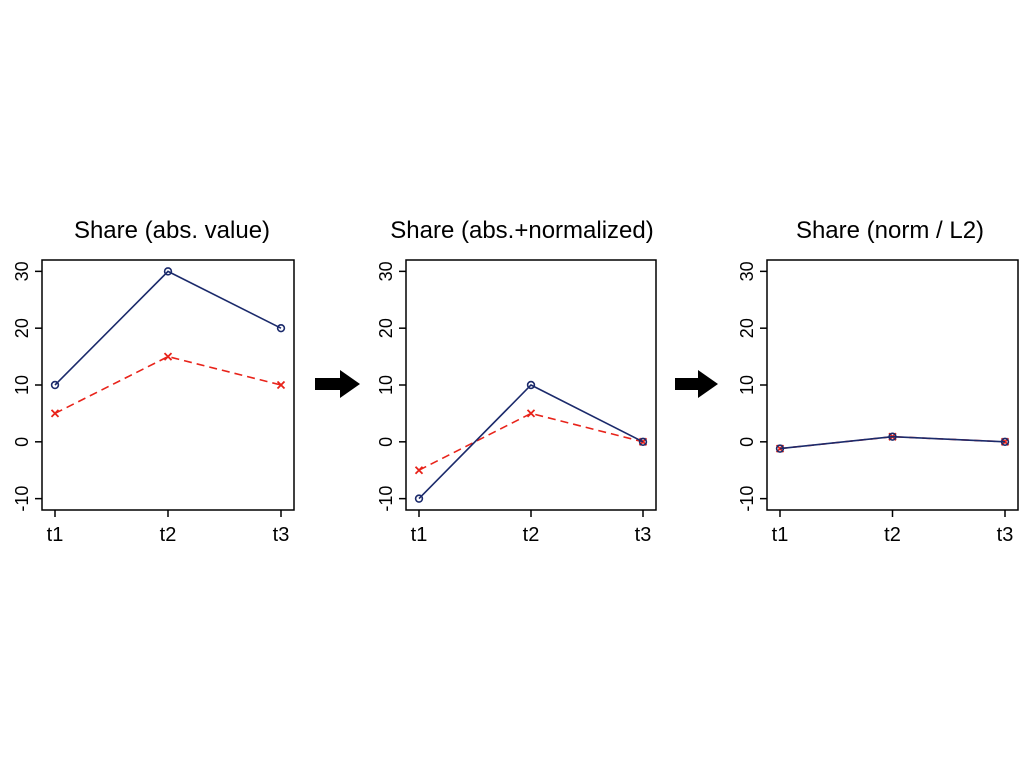 Image resolution: width=1024 pixels, height=768 pixels. What do you see at coordinates (172, 230) in the screenshot?
I see `chart-title: Share (abs. value)` at bounding box center [172, 230].